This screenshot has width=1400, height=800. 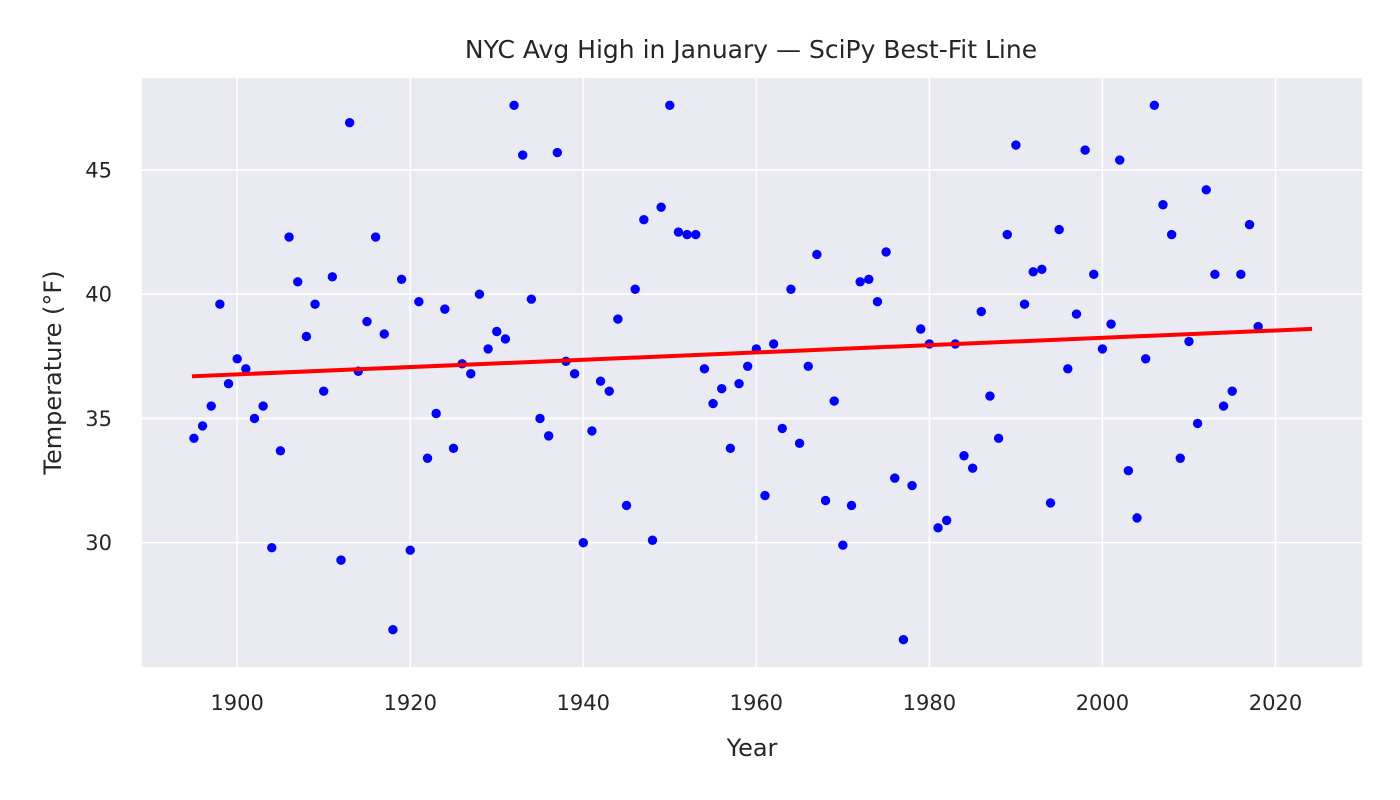 What do you see at coordinates (98, 543) in the screenshot?
I see `y-tick-label: 30` at bounding box center [98, 543].